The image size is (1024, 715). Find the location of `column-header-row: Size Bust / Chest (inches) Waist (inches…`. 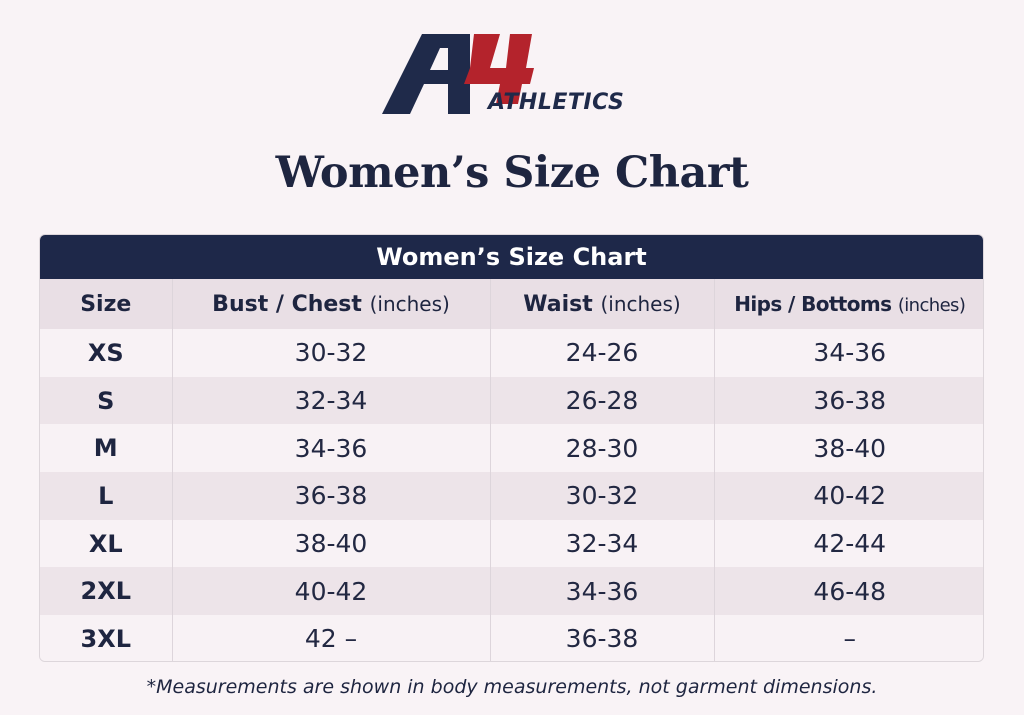

column-header-row: Size Bust / Chest (inches) Waist (inches… is located at coordinates (511, 304).